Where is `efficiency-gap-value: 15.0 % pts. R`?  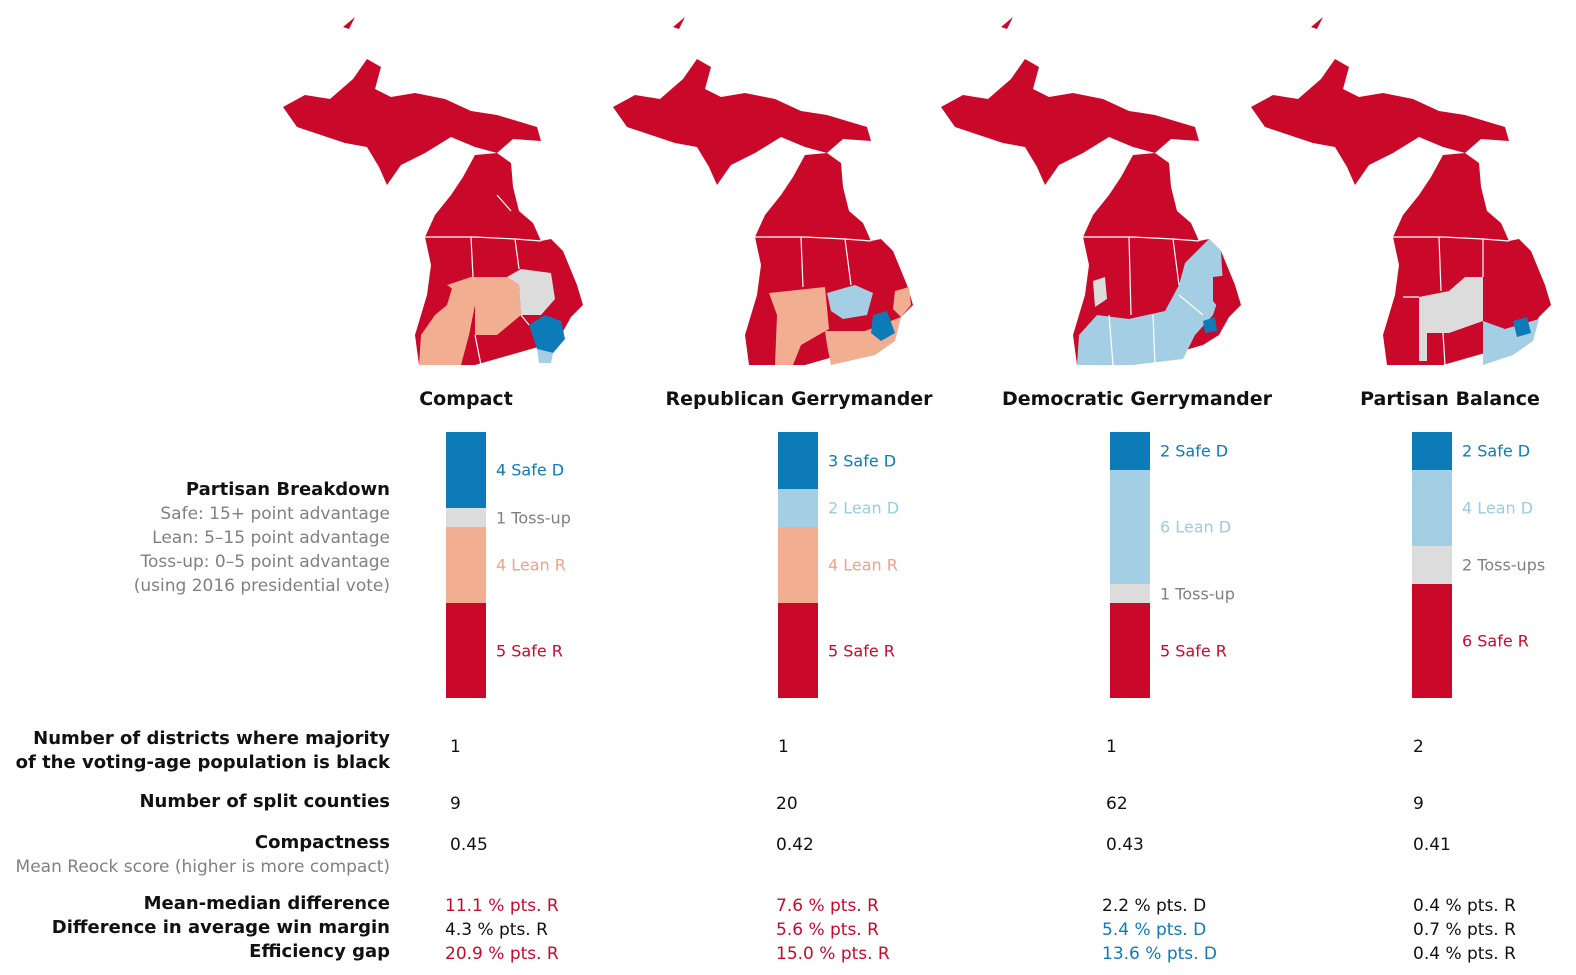
efficiency-gap-value: 15.0 % pts. R is located at coordinates (833, 954).